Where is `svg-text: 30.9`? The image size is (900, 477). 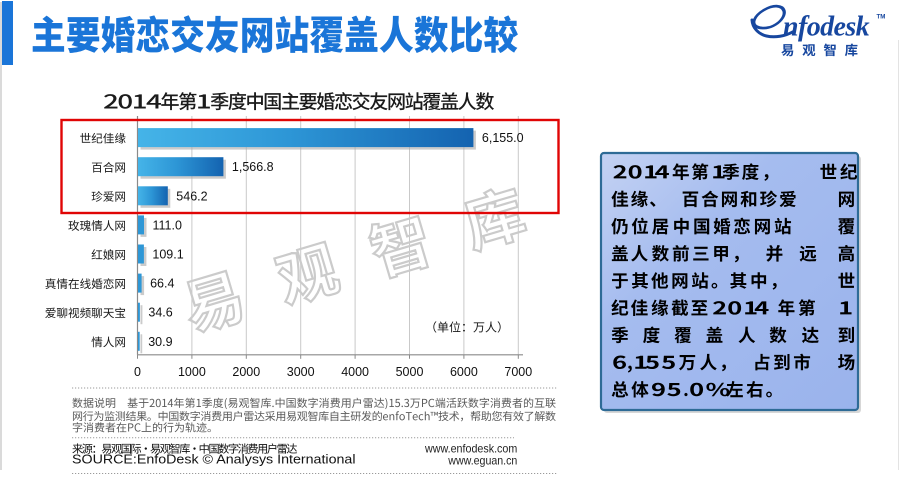
svg-text: 30.9 is located at coordinates (160, 342).